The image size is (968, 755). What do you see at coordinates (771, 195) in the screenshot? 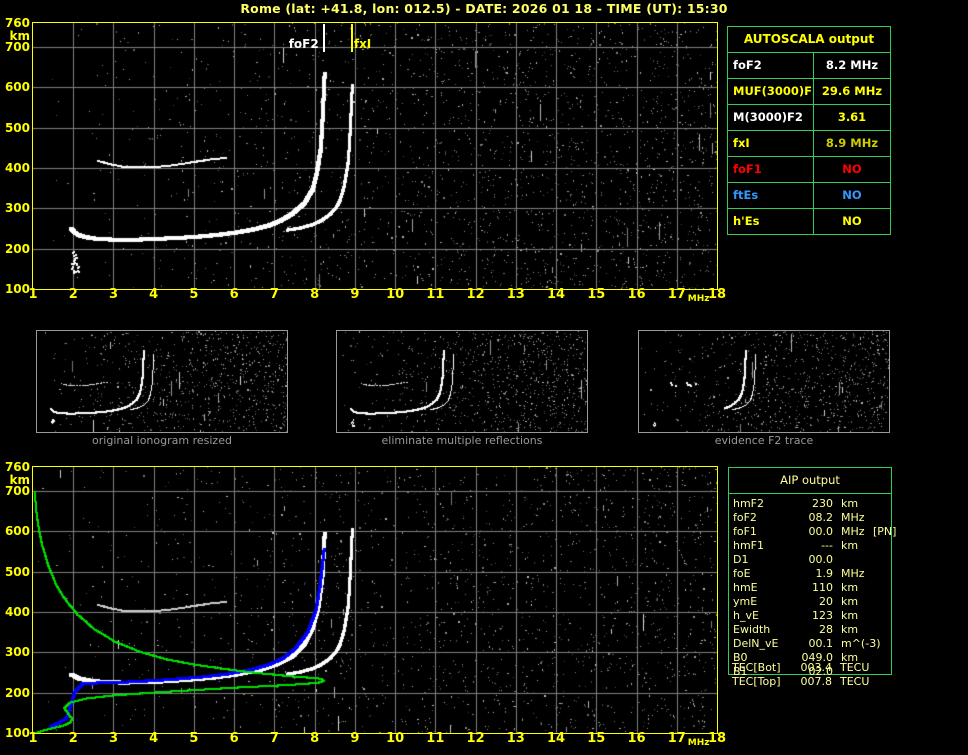
I see `autoscala-key: ftEs` at bounding box center [771, 195].